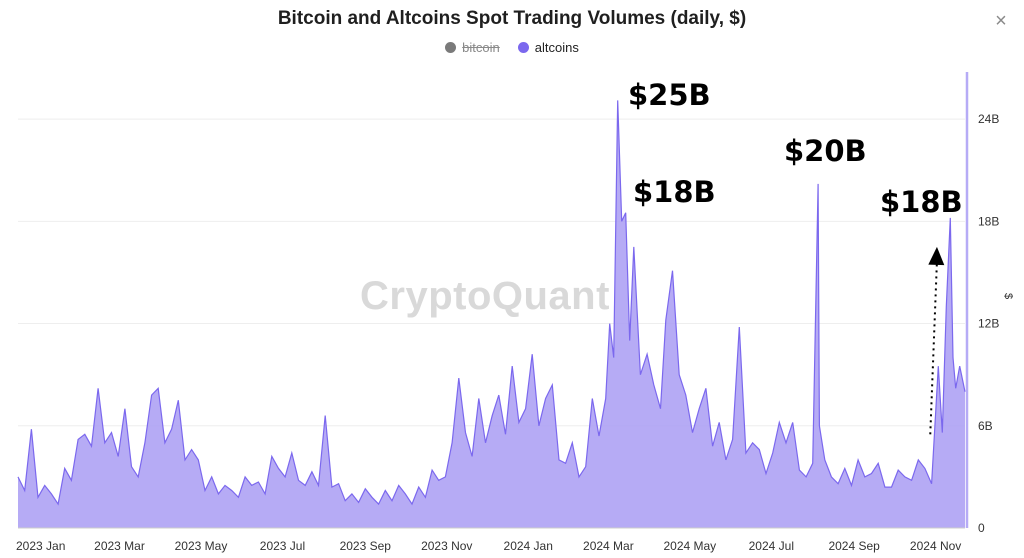  I want to click on annotation-peak-18b-november: $18B, so click(921, 202).